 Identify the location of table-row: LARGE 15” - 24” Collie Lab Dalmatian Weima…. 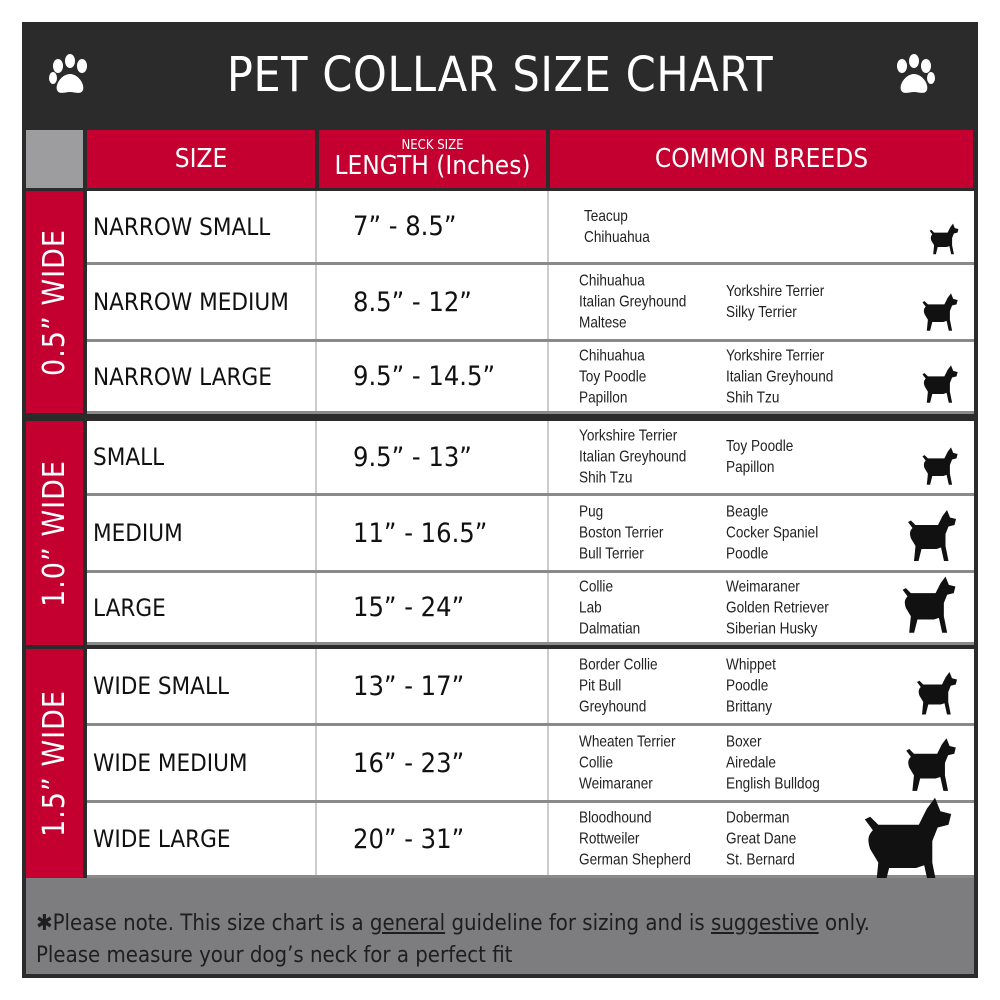
(530, 609).